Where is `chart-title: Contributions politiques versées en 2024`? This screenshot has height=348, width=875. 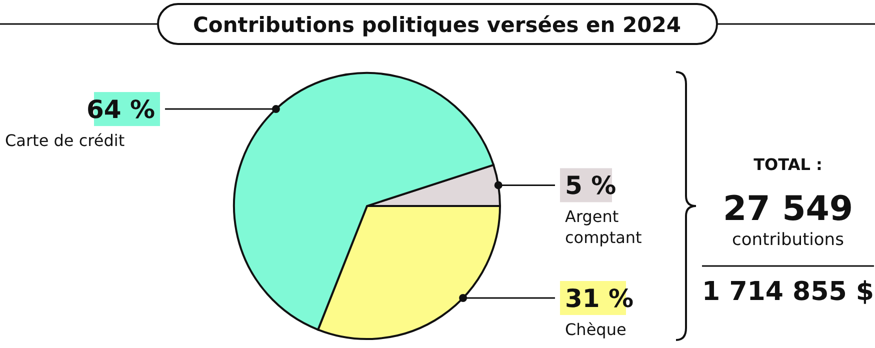
chart-title: Contributions politiques versées en 2024 is located at coordinates (437, 25).